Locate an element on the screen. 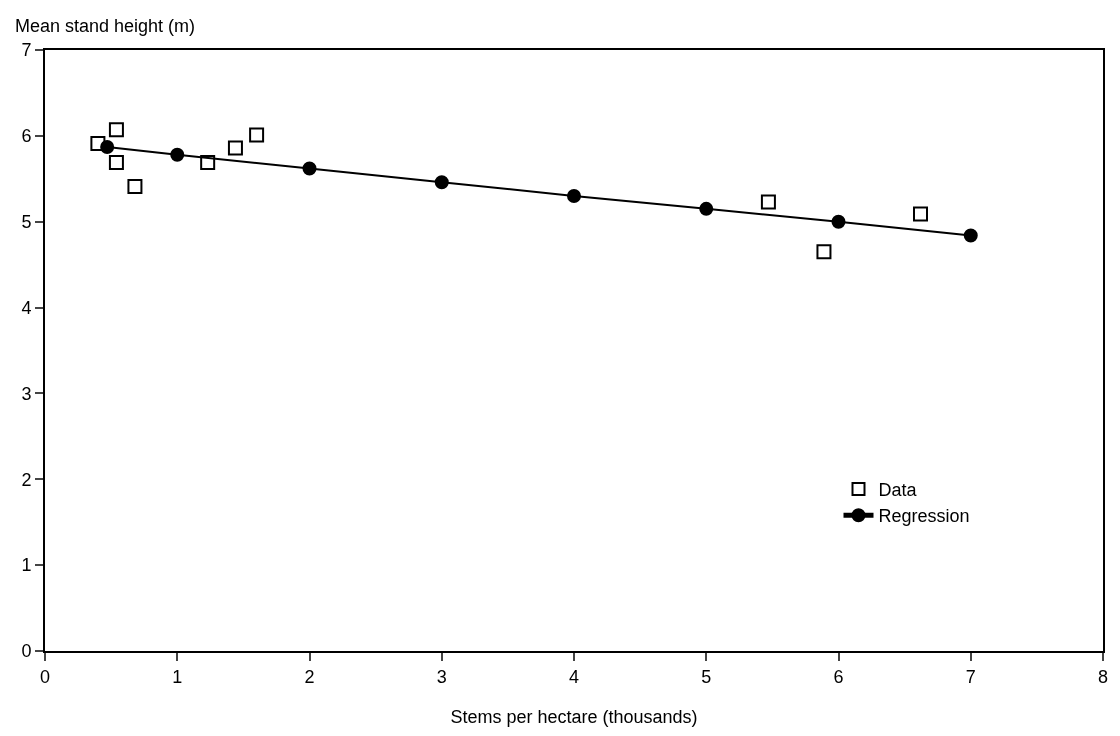  x-tick-label: 8 is located at coordinates (1103, 676).